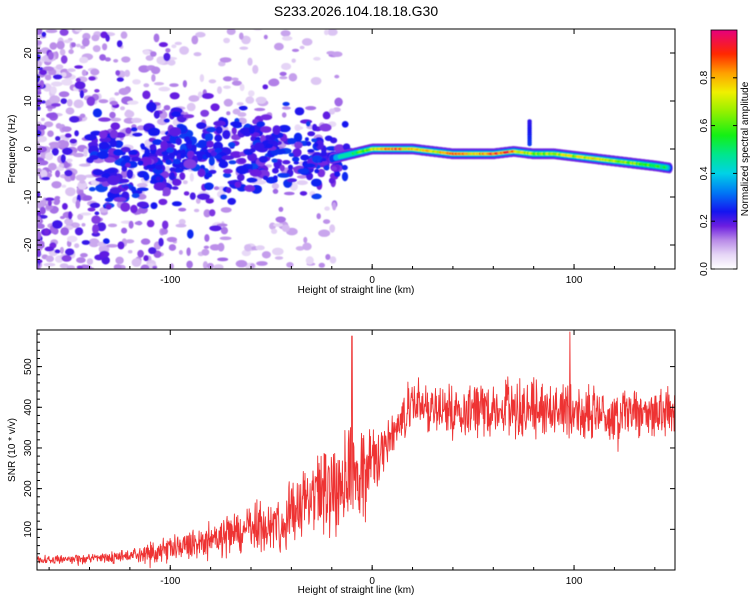 This screenshot has width=750, height=600. What do you see at coordinates (28, 447) in the screenshot?
I see `y-tick-label: 300` at bounding box center [28, 447].